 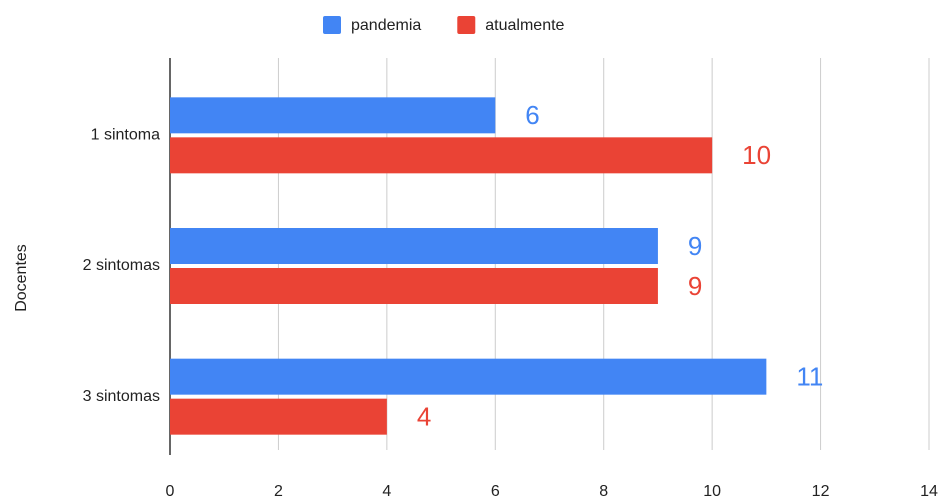 What do you see at coordinates (21, 278) in the screenshot?
I see `y-axis-label: Docentes` at bounding box center [21, 278].